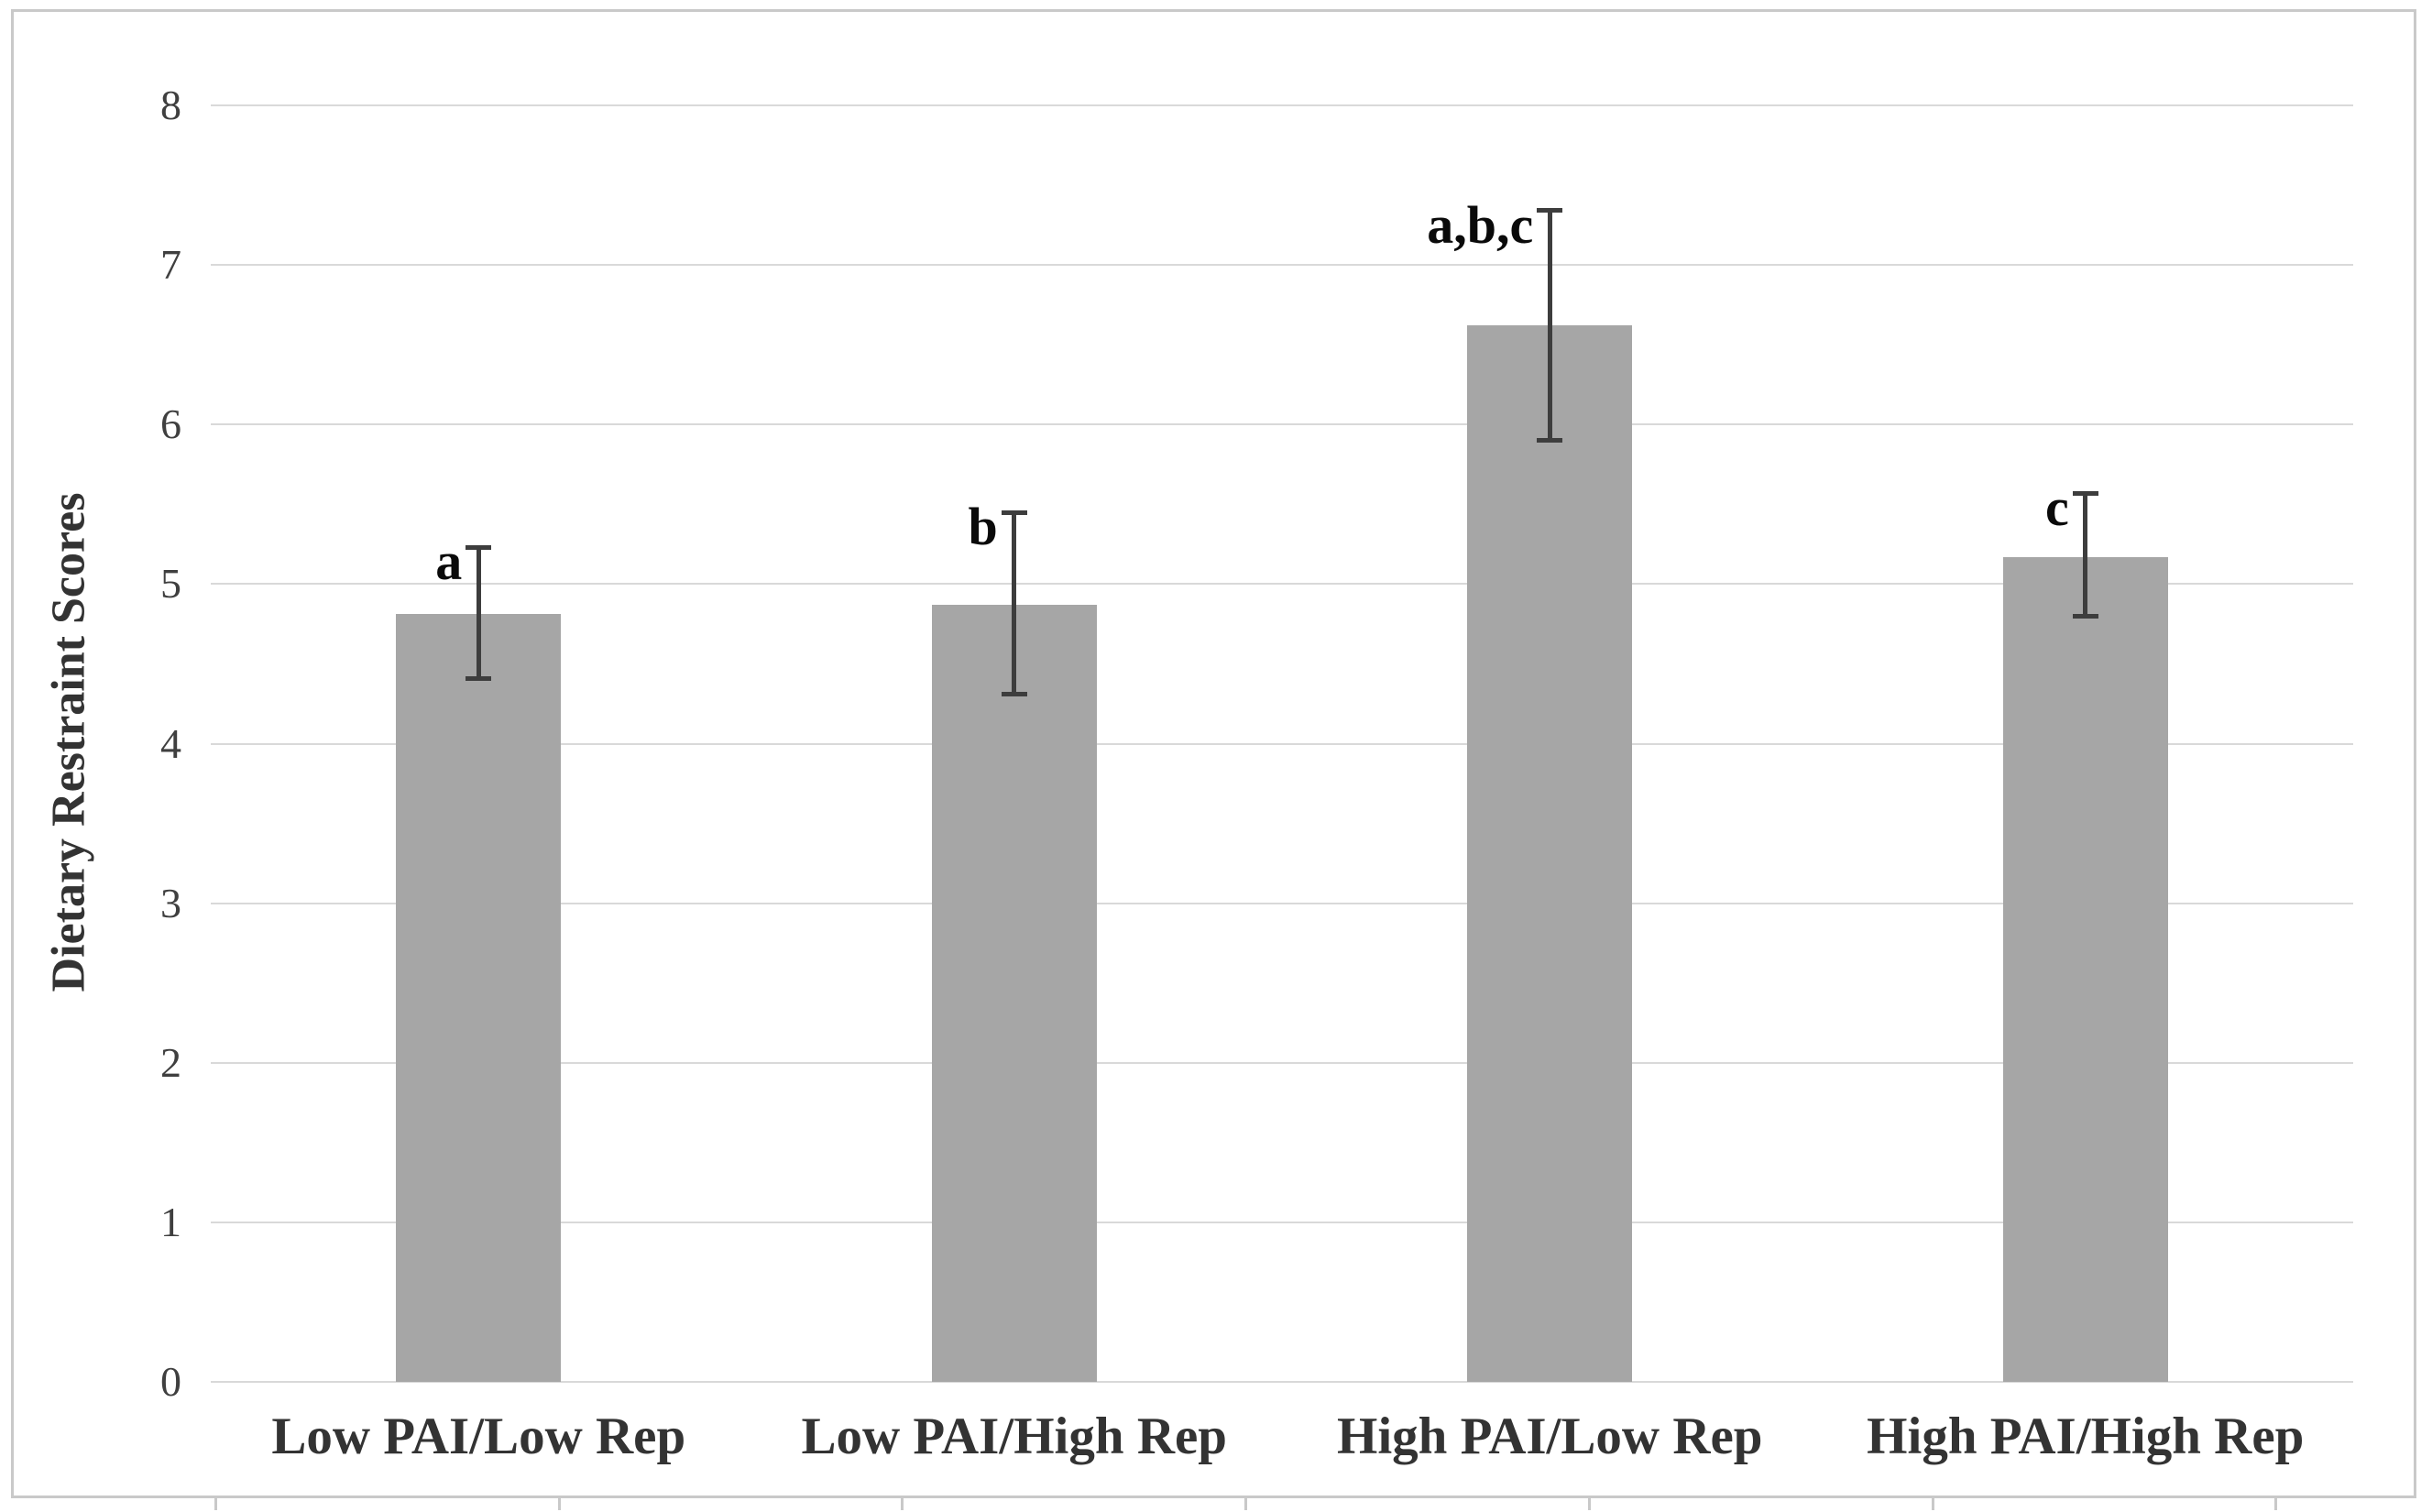  I want to click on y-tick-label: 3, so click(170, 902).